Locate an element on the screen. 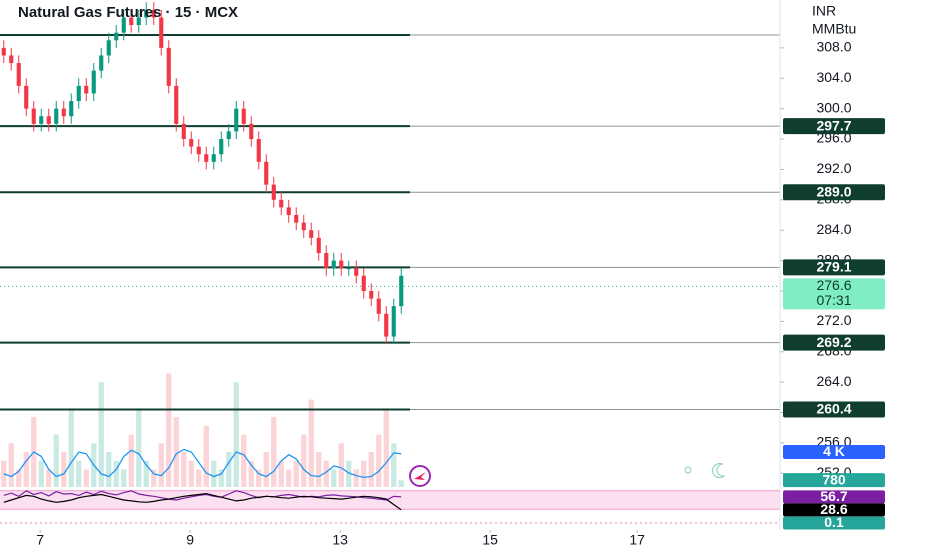 Image resolution: width=932 pixels, height=550 pixels. countdown-text: 07:31 is located at coordinates (833, 300).